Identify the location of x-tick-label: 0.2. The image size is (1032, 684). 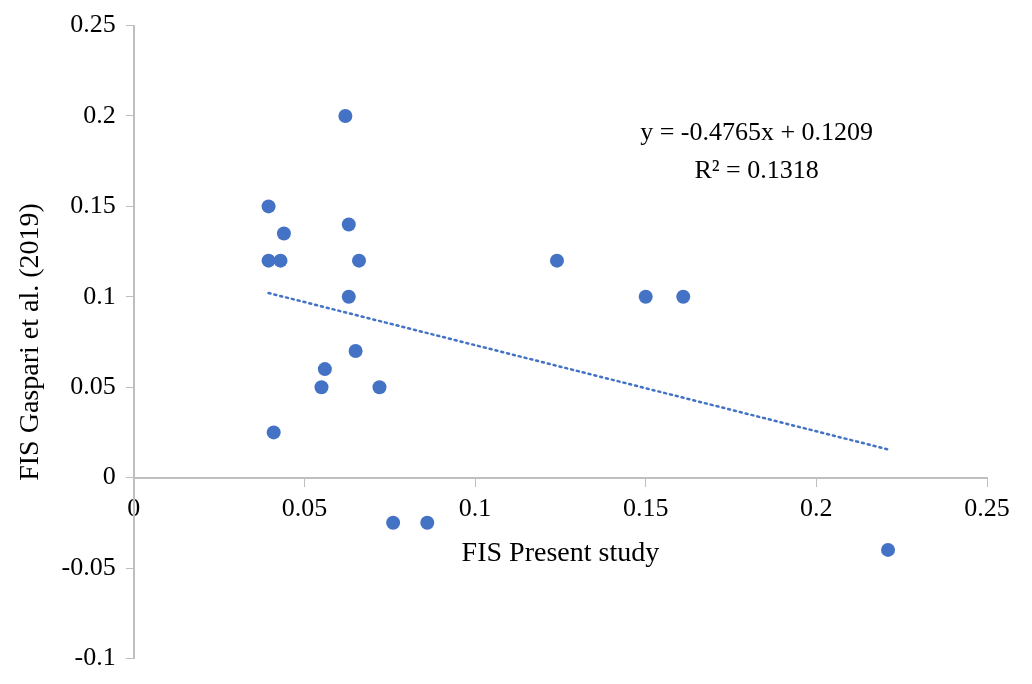
(816, 508).